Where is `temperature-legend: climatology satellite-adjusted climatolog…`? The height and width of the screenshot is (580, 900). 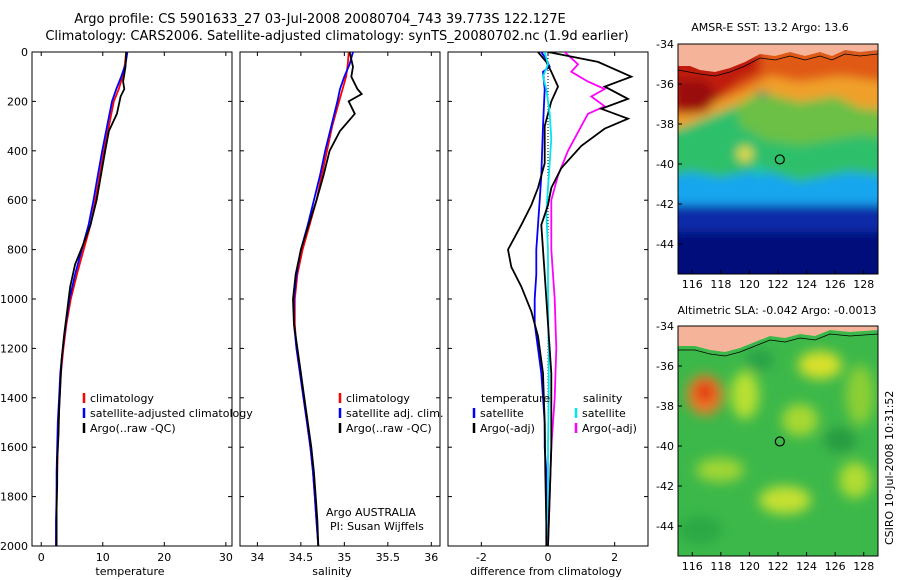
temperature-legend: climatology satellite-adjusted climatolog… is located at coordinates (167, 413).